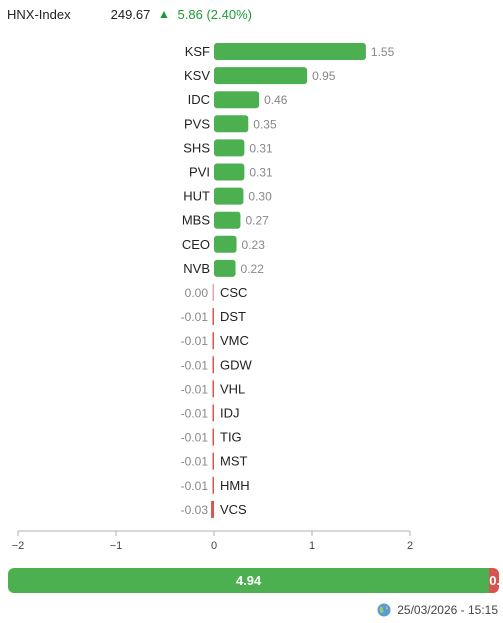 The height and width of the screenshot is (623, 503). I want to click on category-label: CEO, so click(196, 244).